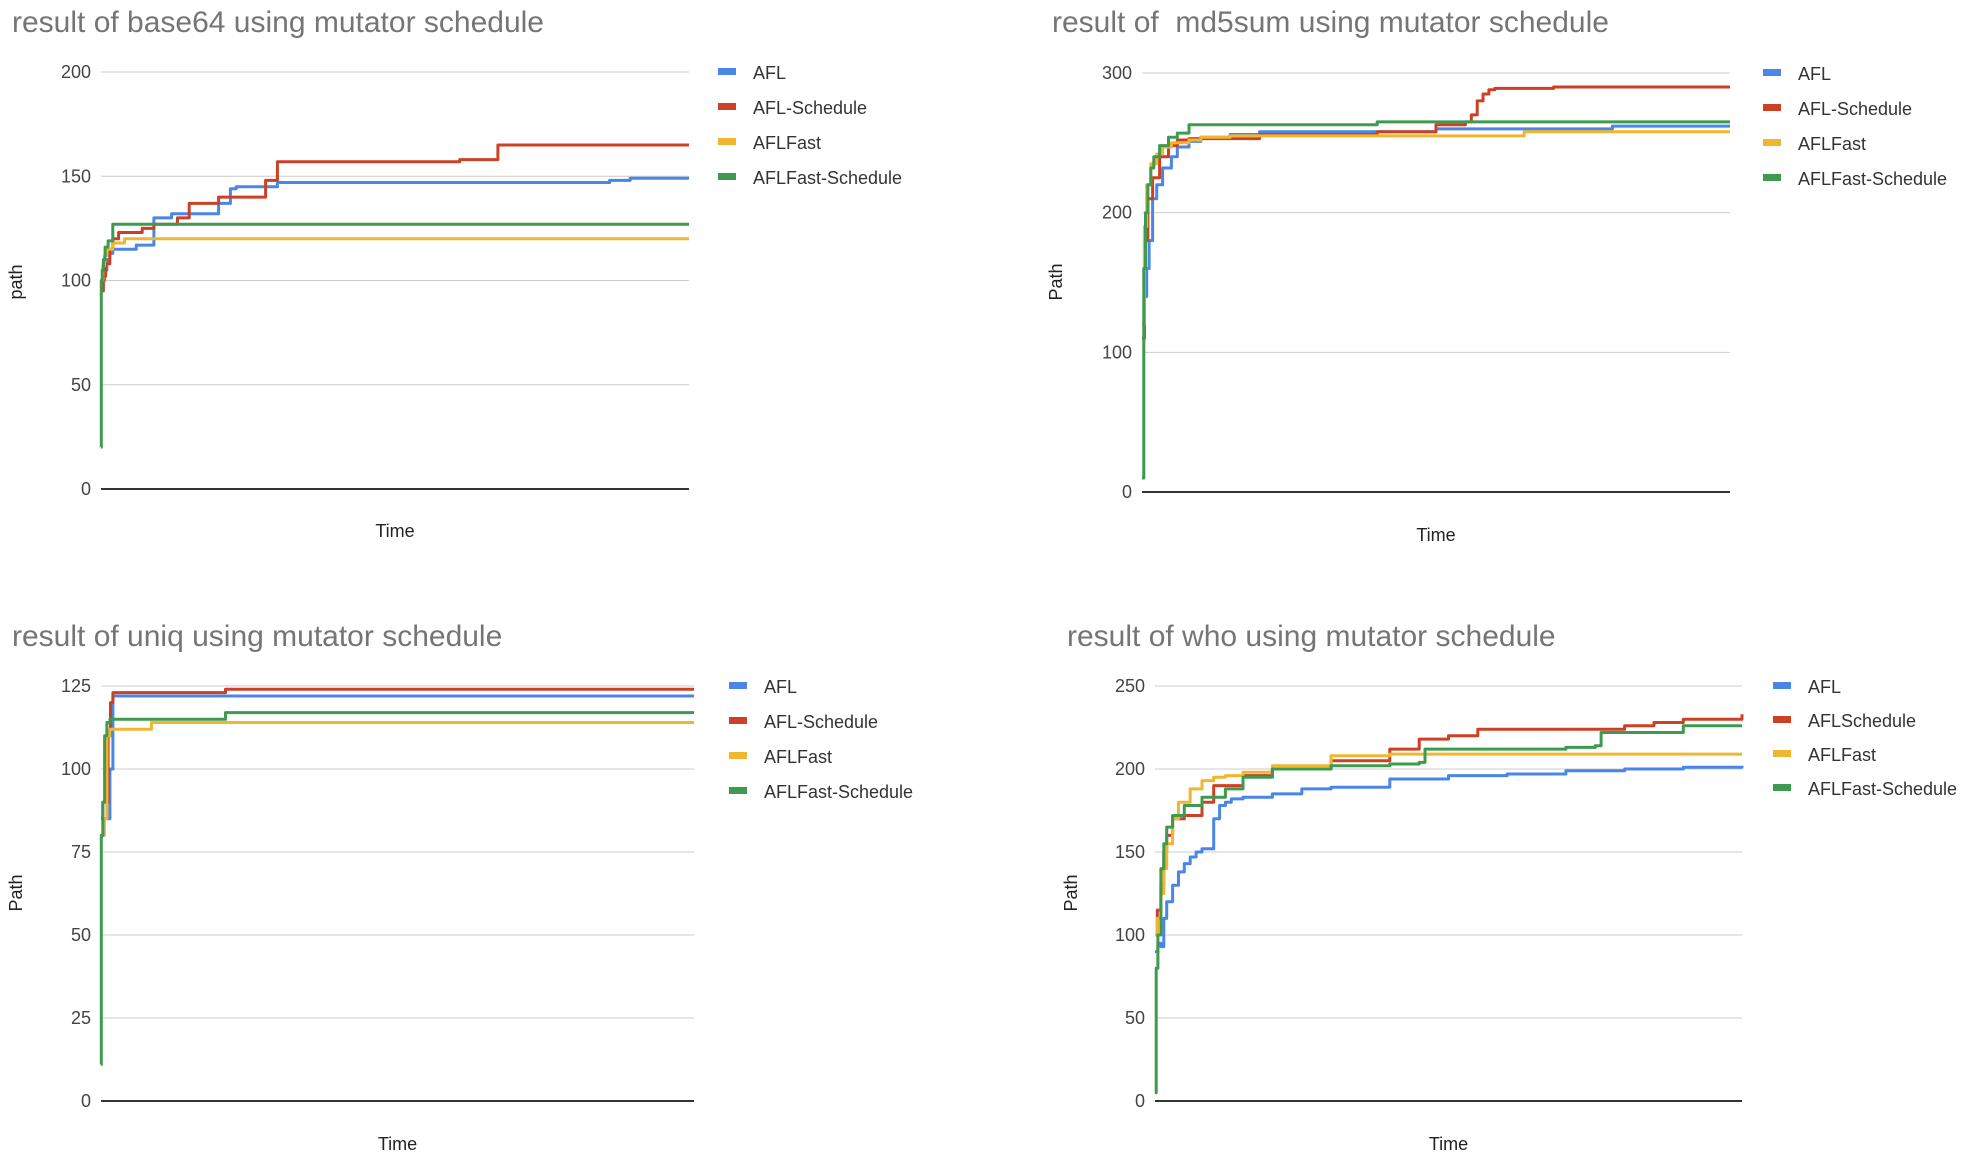 Image resolution: width=1974 pixels, height=1166 pixels. Describe the element at coordinates (81, 852) in the screenshot. I see `y-tick-label: 75` at that location.